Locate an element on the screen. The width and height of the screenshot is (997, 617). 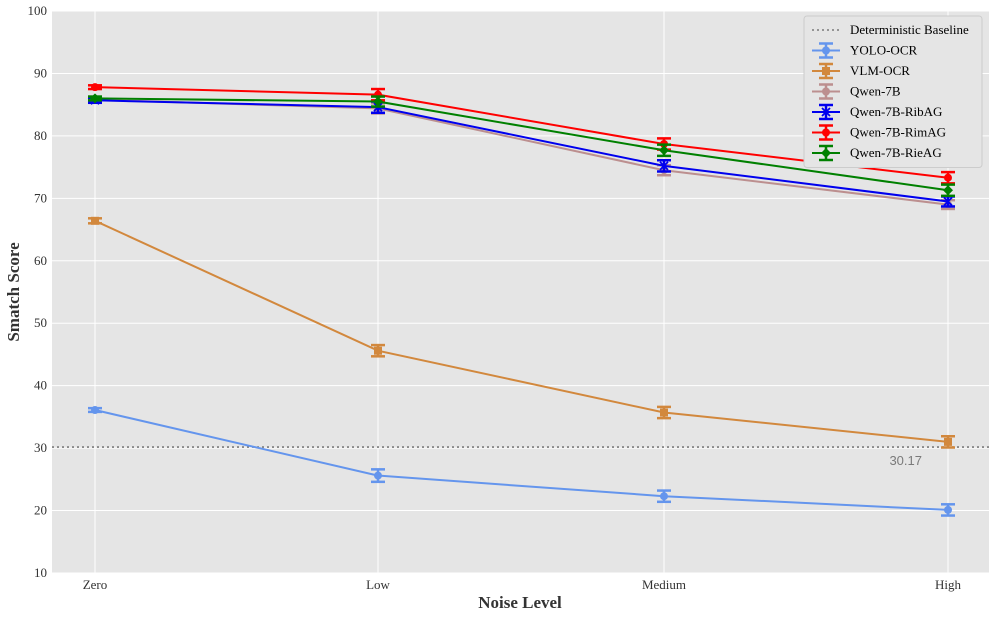
x-tick-label: Zero is located at coordinates (95, 584).